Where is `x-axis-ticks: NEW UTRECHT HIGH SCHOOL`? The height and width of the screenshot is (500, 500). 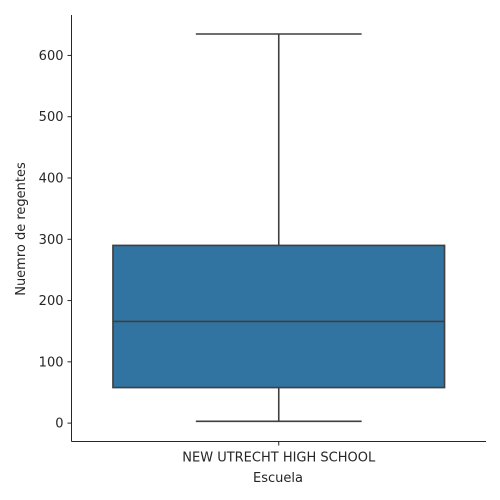 x-axis-ticks: NEW UTRECHT HIGH SCHOOL is located at coordinates (279, 453).